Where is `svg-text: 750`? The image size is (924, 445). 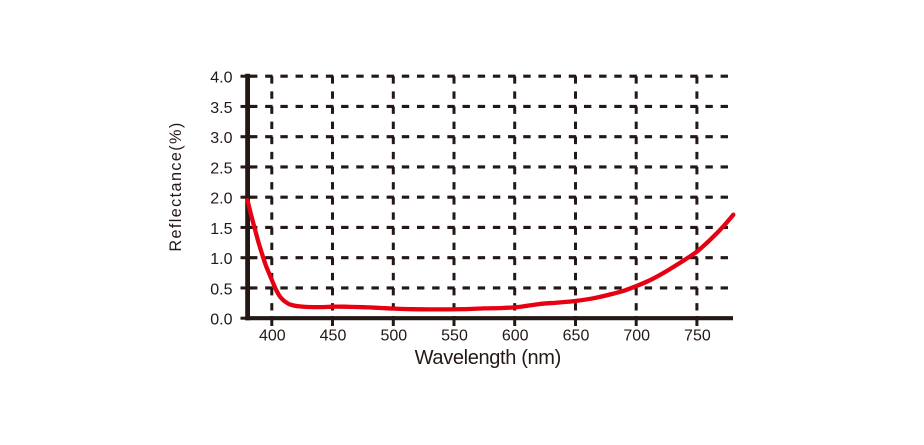 svg-text: 750 is located at coordinates (697, 336).